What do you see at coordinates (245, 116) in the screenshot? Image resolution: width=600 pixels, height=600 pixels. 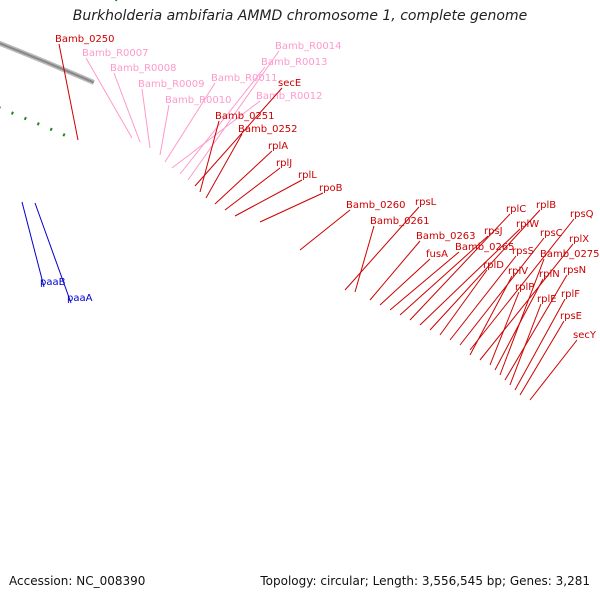 I see `gene-label: Bamb_0251` at bounding box center [245, 116].